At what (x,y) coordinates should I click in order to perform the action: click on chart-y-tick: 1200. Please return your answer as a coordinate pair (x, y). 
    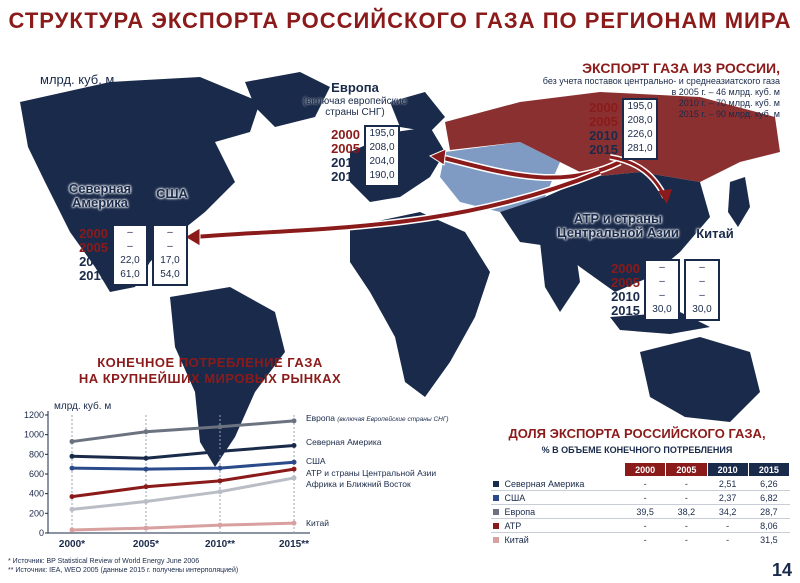
    Looking at the image, I should click on (34, 415).